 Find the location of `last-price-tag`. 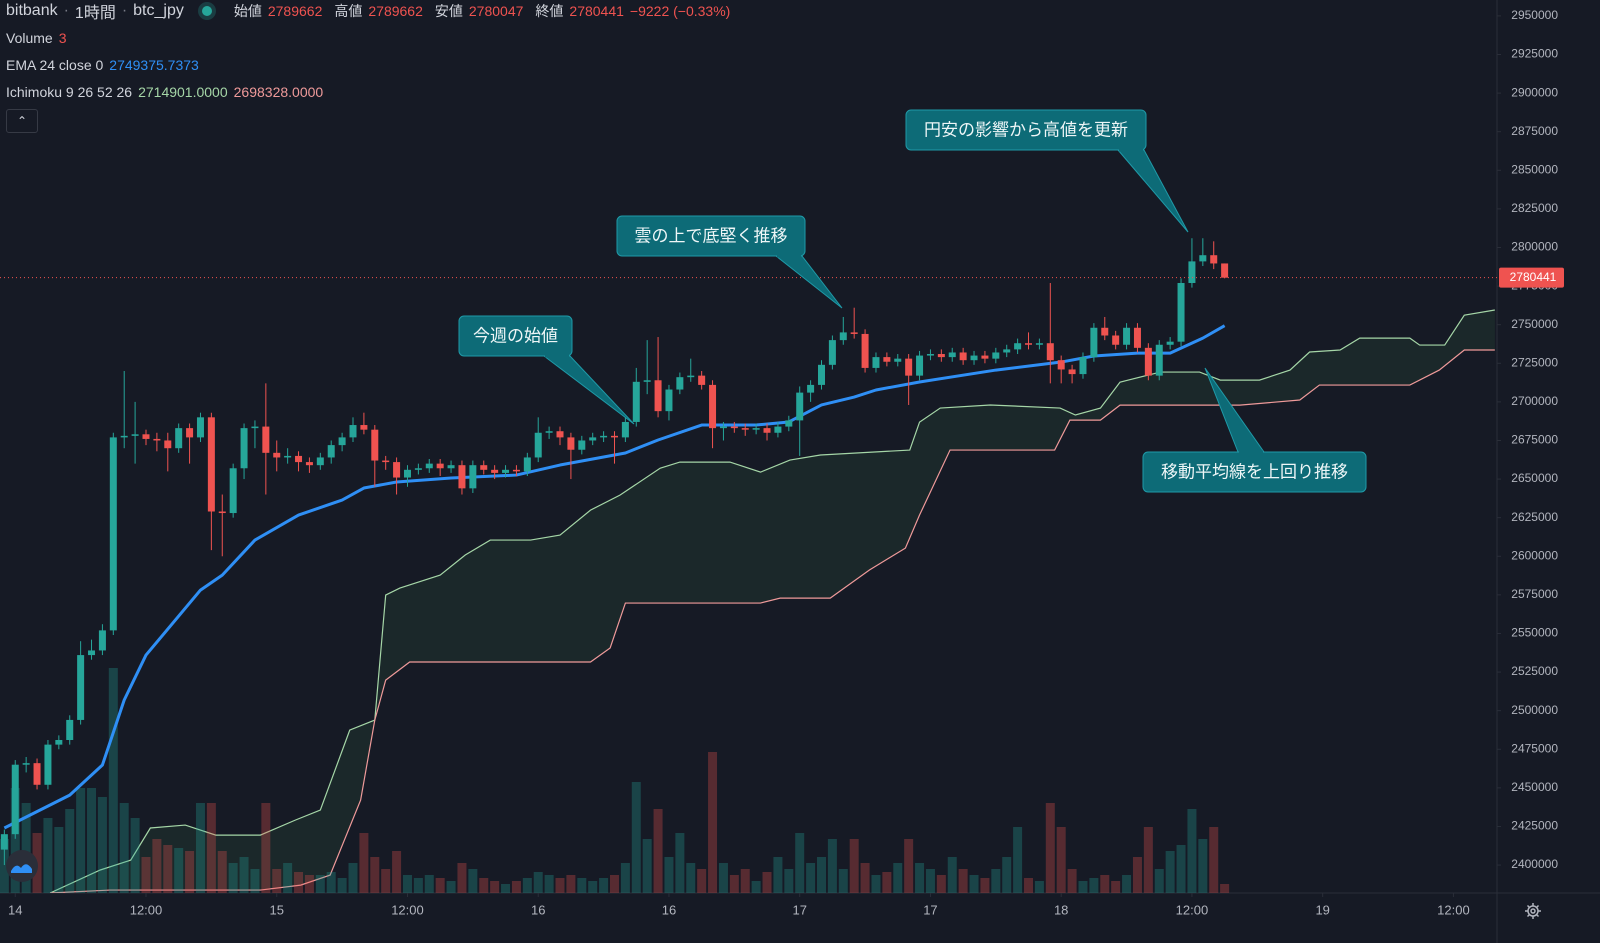

last-price-tag is located at coordinates (1531, 277).